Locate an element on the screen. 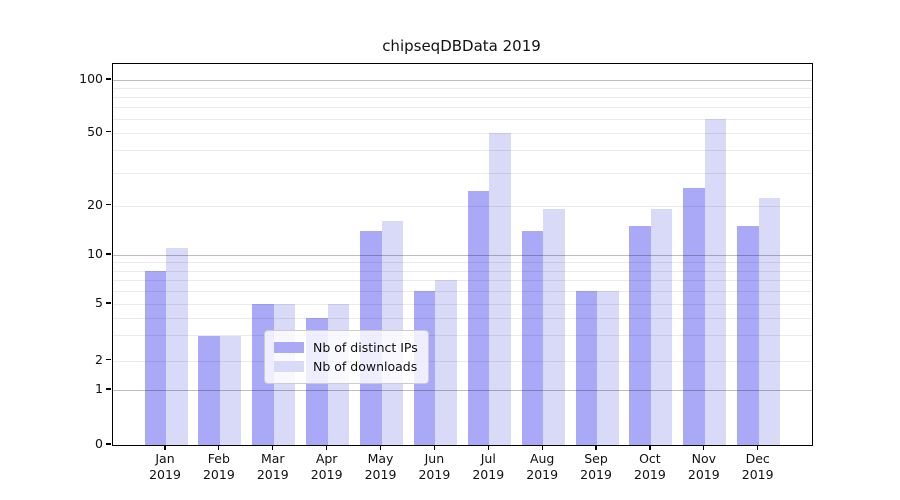 This screenshot has height=500, width=900. chart-title: chipseqDBData 2019 is located at coordinates (461, 46).